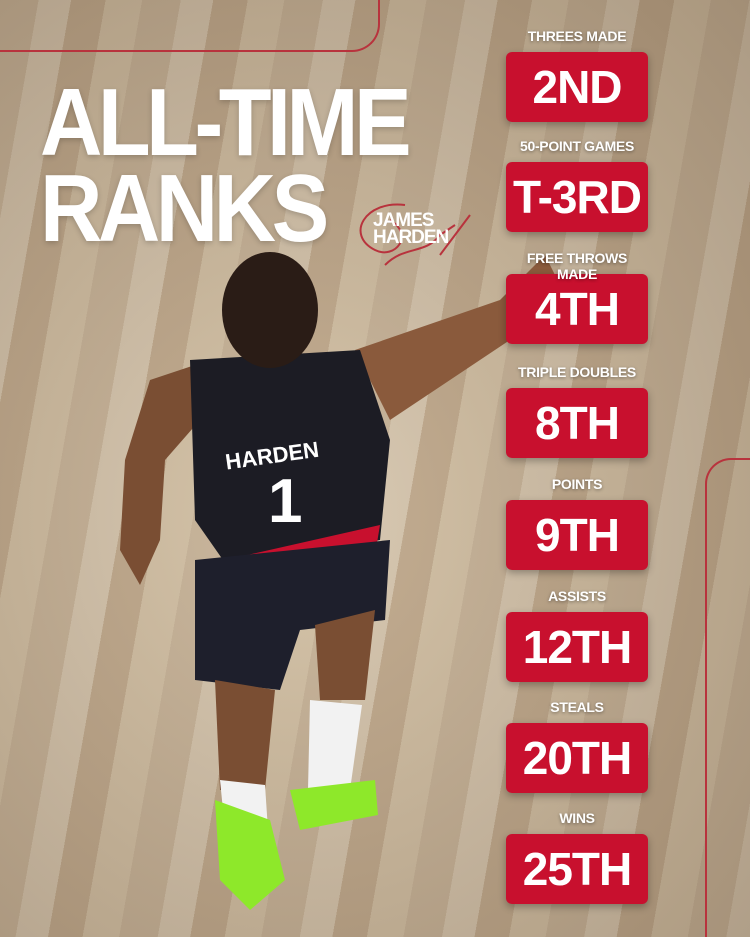  Describe the element at coordinates (577, 87) in the screenshot. I see `rank-badge: 2ND` at that location.